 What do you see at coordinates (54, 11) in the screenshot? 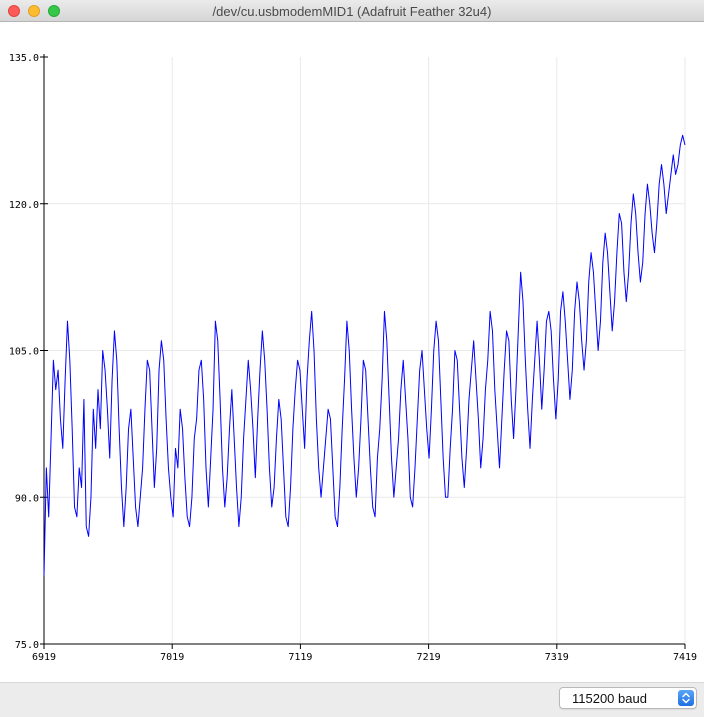
I see `zoom-window-button` at bounding box center [54, 11].